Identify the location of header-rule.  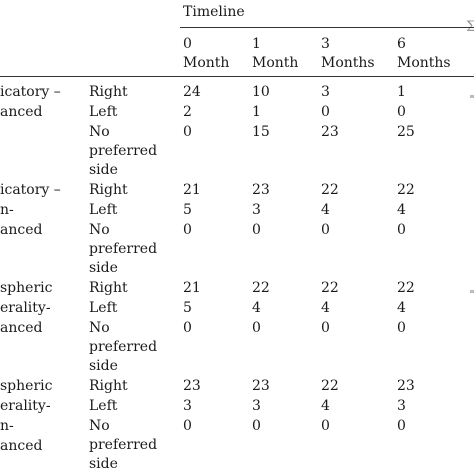
(237, 76).